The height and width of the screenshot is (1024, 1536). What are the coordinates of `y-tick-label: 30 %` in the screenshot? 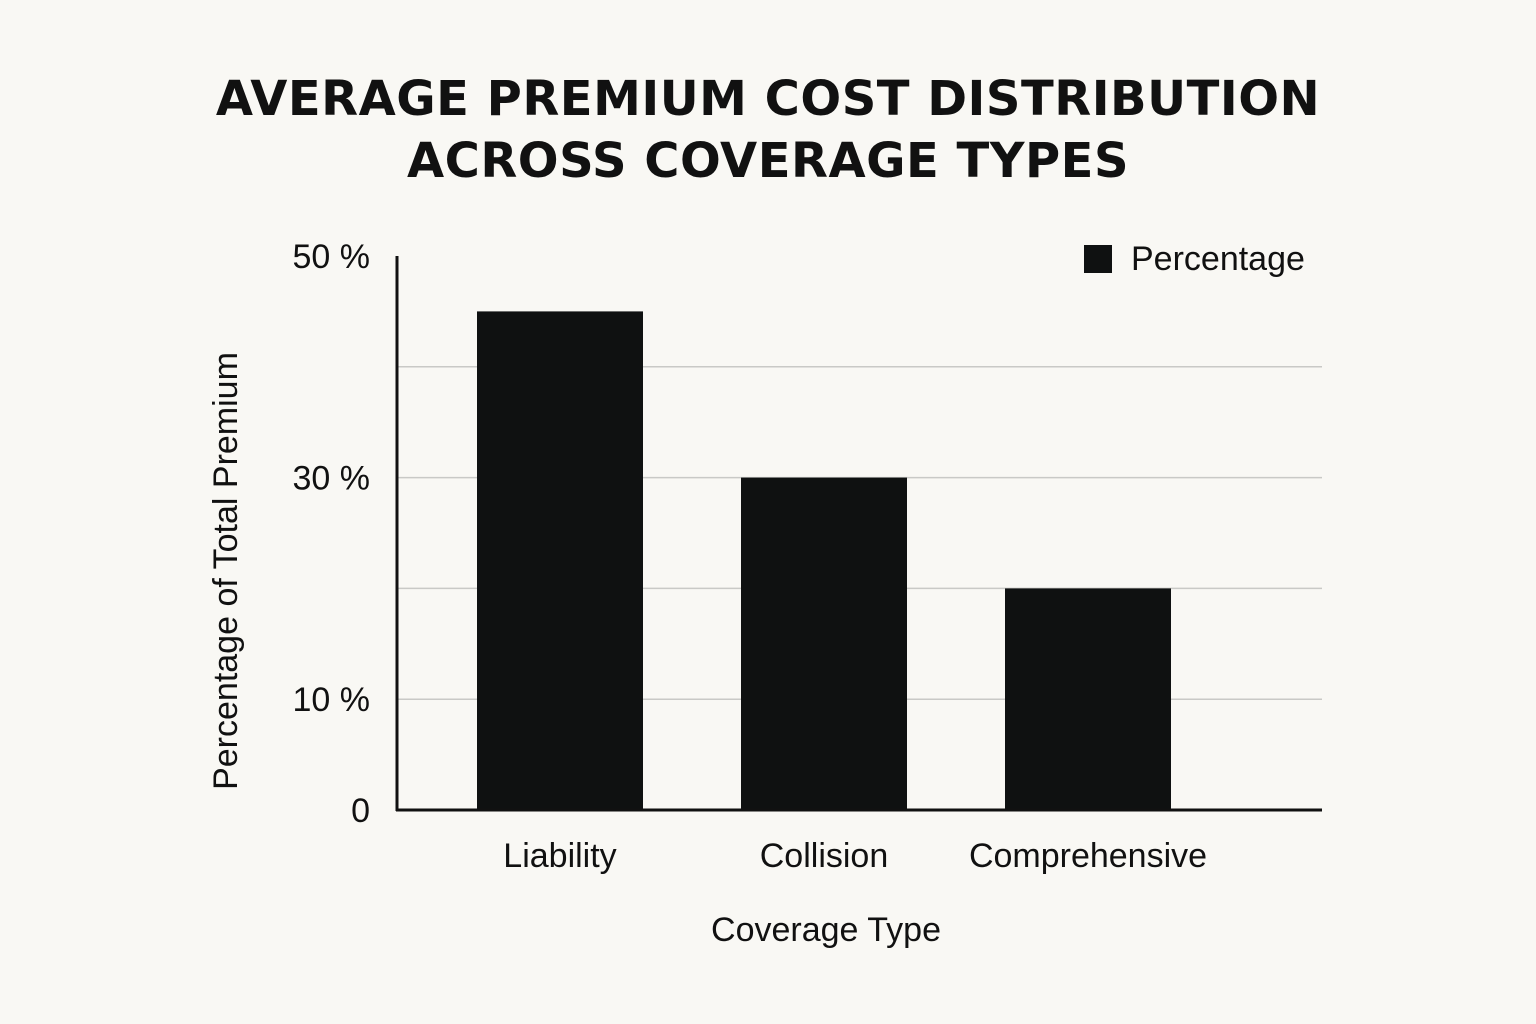 It's located at (332, 479).